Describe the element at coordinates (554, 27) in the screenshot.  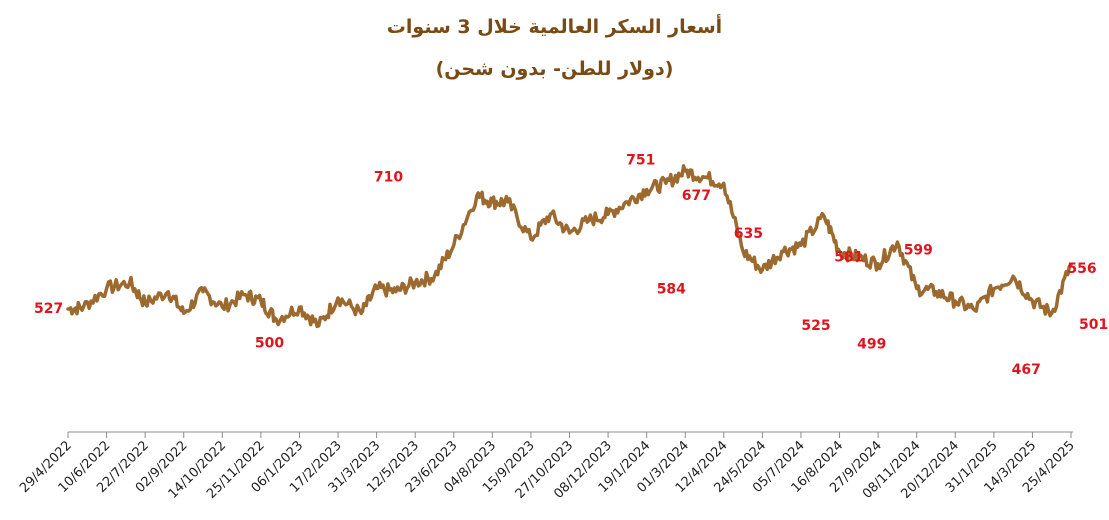
I see `chart-title: أسعار السكر العالمية خلال 3 سنوات` at that location.